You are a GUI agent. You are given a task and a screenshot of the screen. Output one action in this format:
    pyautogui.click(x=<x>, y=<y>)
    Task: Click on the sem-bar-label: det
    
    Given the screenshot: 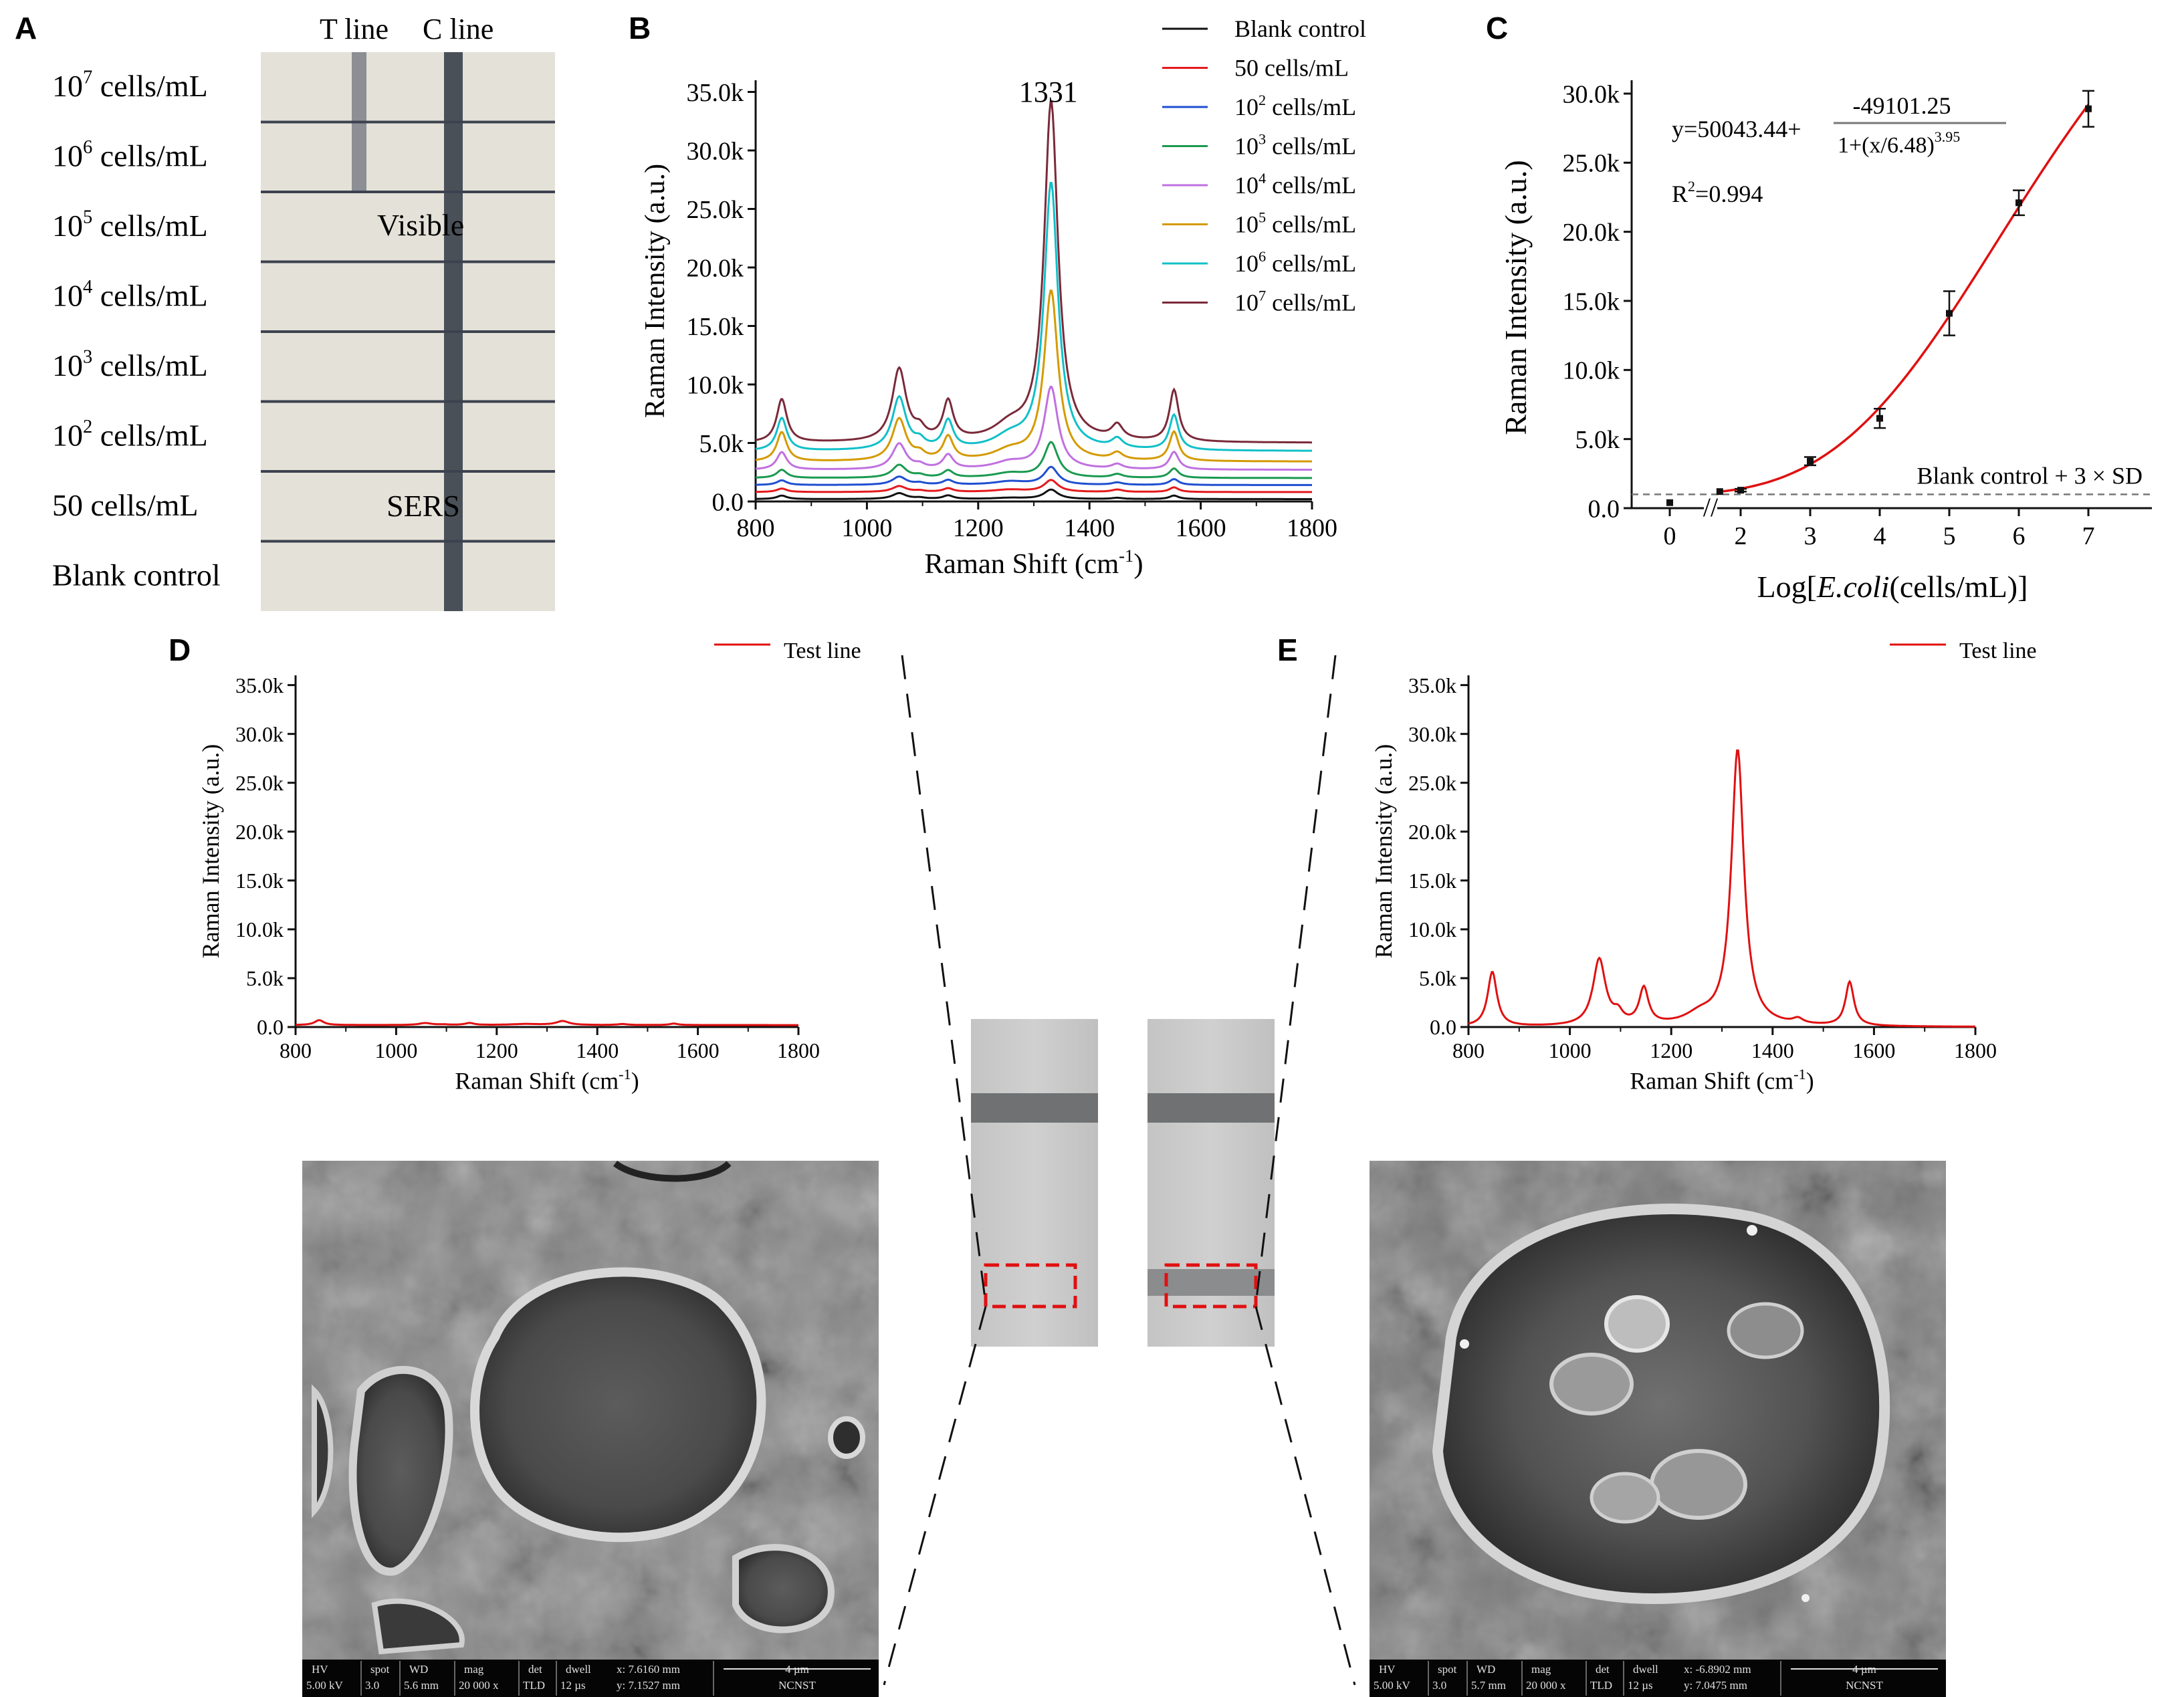 What is the action you would take?
    pyautogui.click(x=1603, y=1669)
    